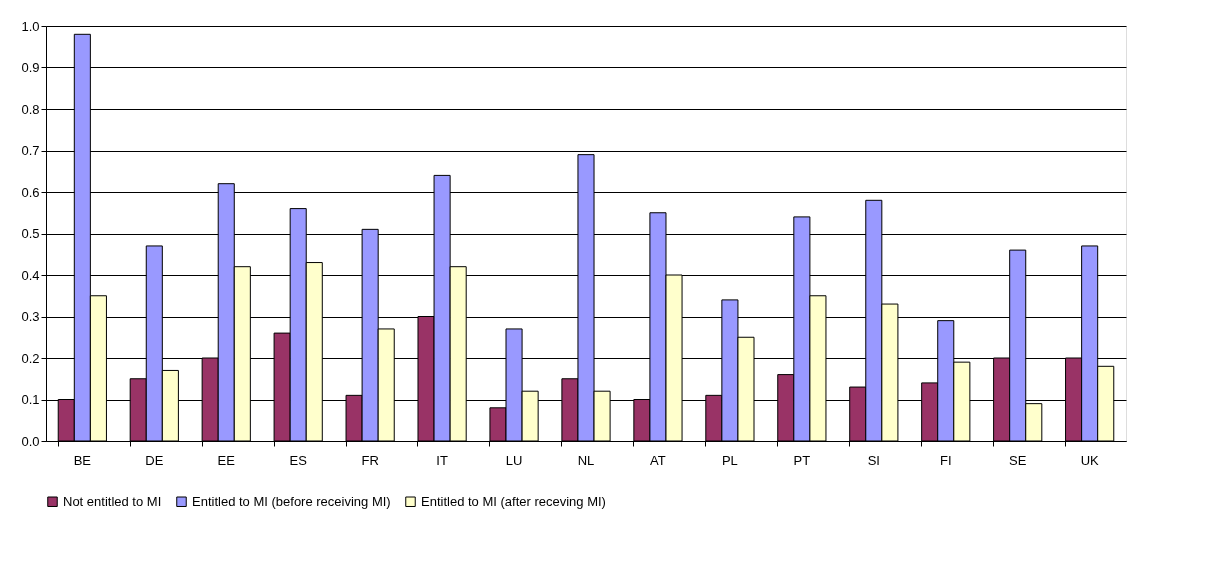 The height and width of the screenshot is (564, 1213). Describe the element at coordinates (1018, 460) in the screenshot. I see `x-tick-label: SE` at that location.